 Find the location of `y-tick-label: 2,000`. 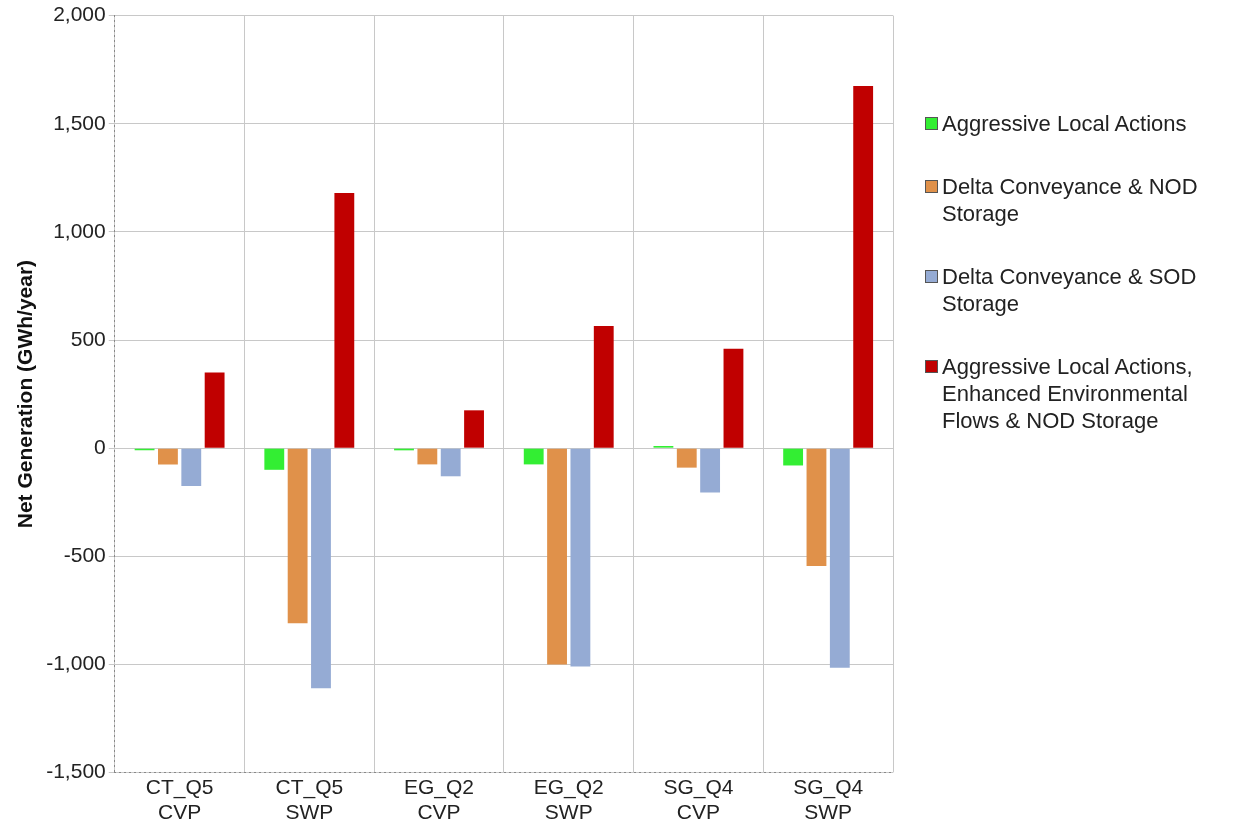

y-tick-label: 2,000 is located at coordinates (79, 14).